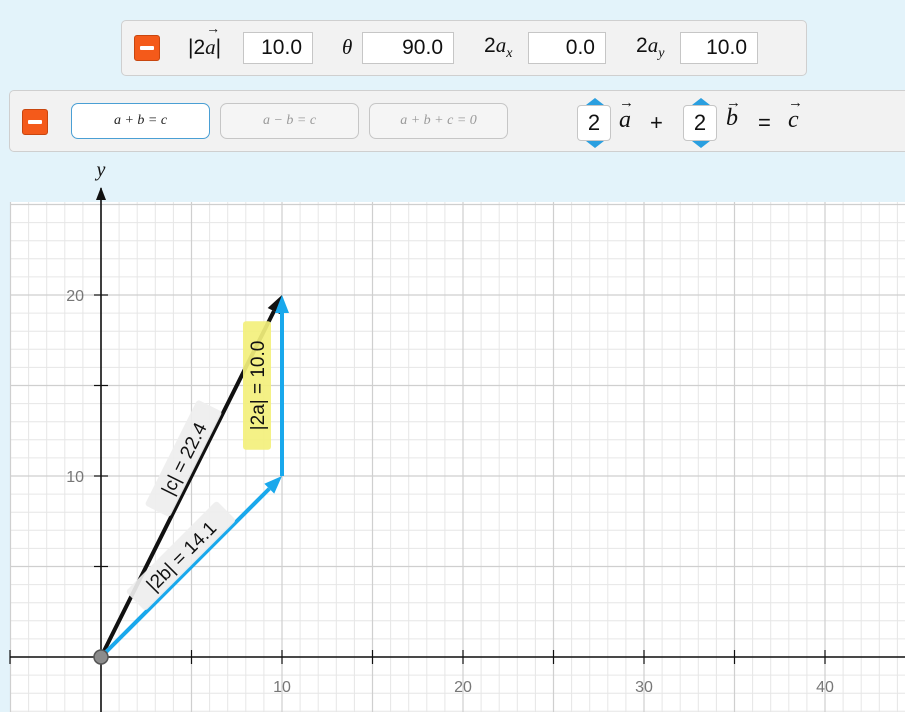  I want to click on vector-2a-label-background, so click(257, 385).